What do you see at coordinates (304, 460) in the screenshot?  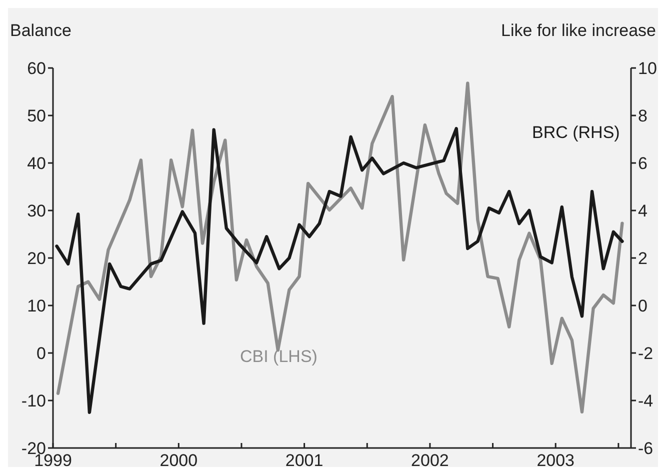 I see `x-tick-label: 2001` at bounding box center [304, 460].